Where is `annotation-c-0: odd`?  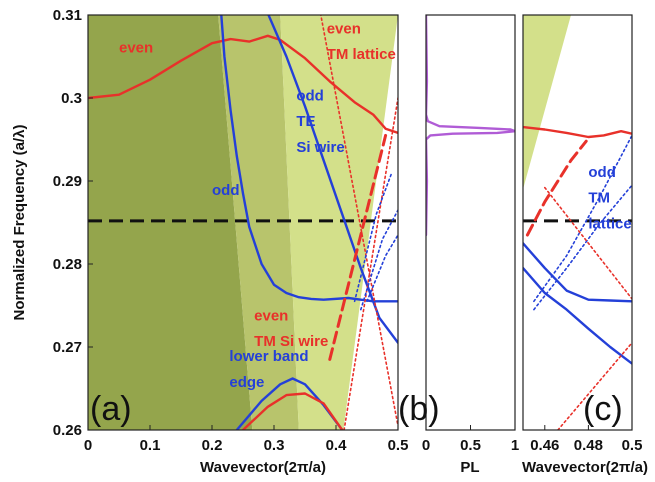 annotation-c-0: odd is located at coordinates (602, 172).